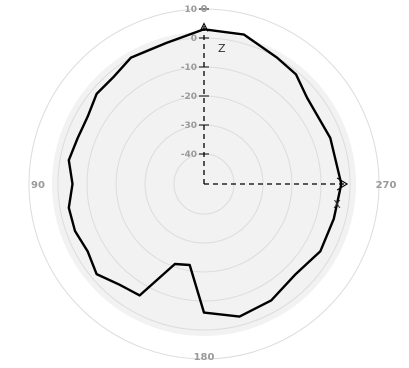  What do you see at coordinates (195, 82) in the screenshot?
I see `radial-ticks: 10 0 -10 -20 -30 -40` at bounding box center [195, 82].